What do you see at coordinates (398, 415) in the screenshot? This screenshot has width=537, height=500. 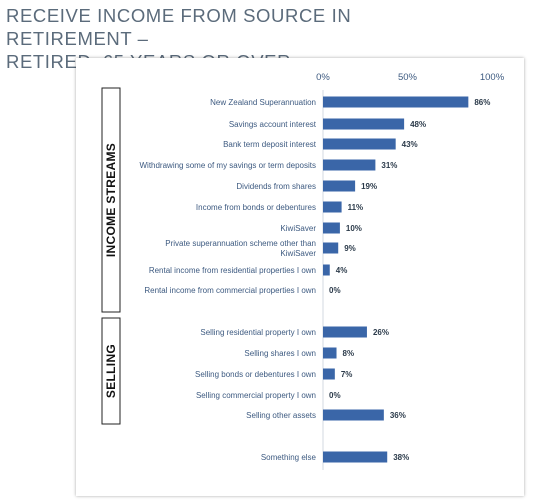 I see `value-label: 36%` at bounding box center [398, 415].